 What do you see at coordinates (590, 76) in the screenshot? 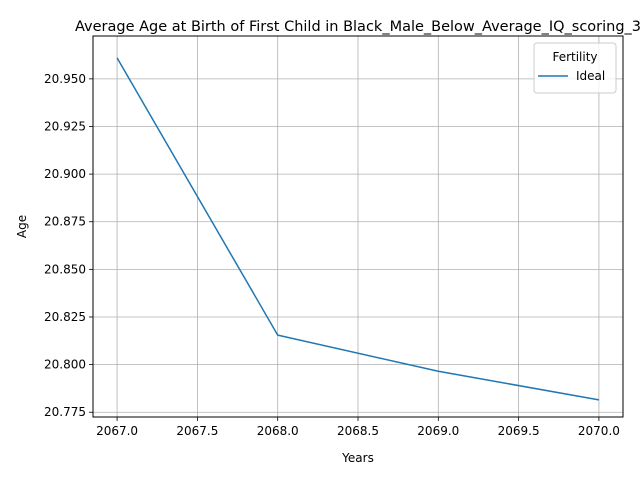
I see `legend-entry-ideal: Ideal` at bounding box center [590, 76].